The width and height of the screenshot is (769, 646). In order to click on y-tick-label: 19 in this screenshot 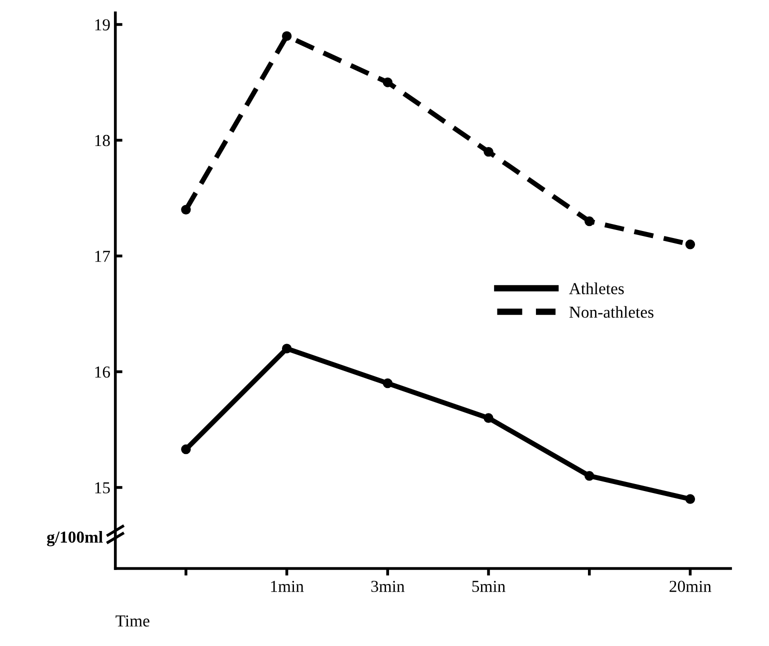, I will do `click(102, 24)`.